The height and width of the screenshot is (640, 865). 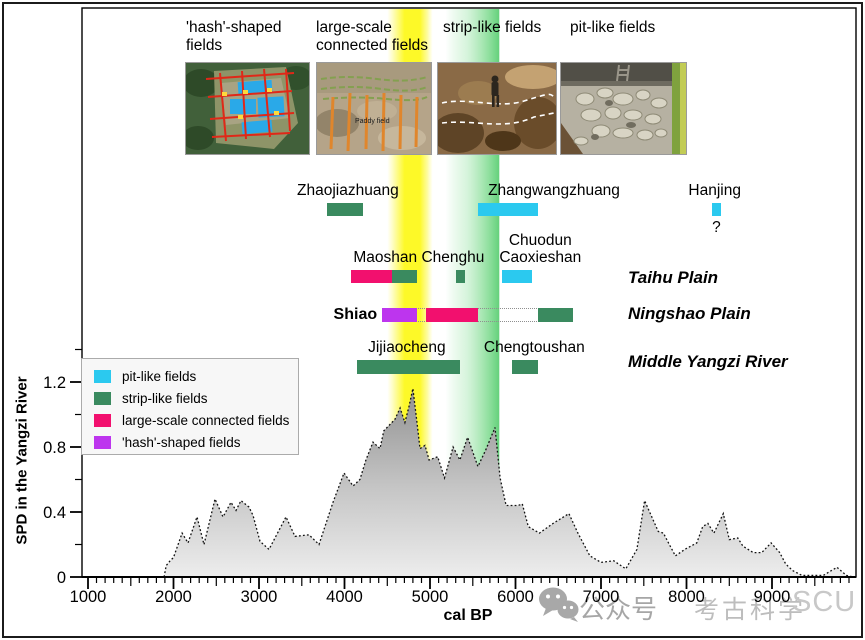 What do you see at coordinates (88, 597) in the screenshot?
I see `x-tick-label: 1000` at bounding box center [88, 597].